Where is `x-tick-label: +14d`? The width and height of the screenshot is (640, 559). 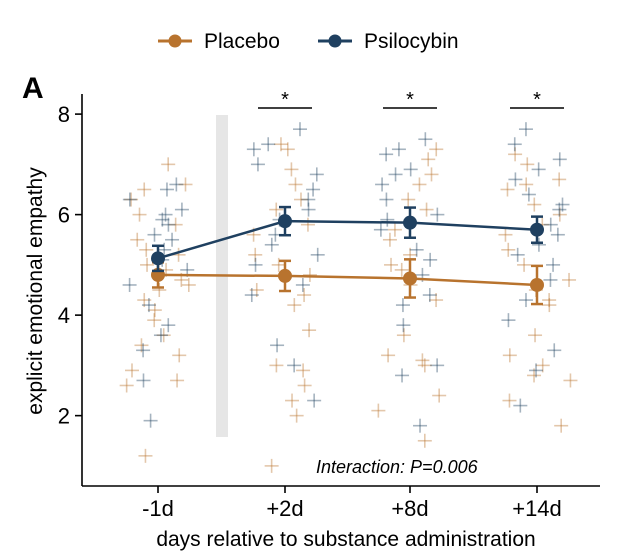 x-tick-label: +14d is located at coordinates (537, 508).